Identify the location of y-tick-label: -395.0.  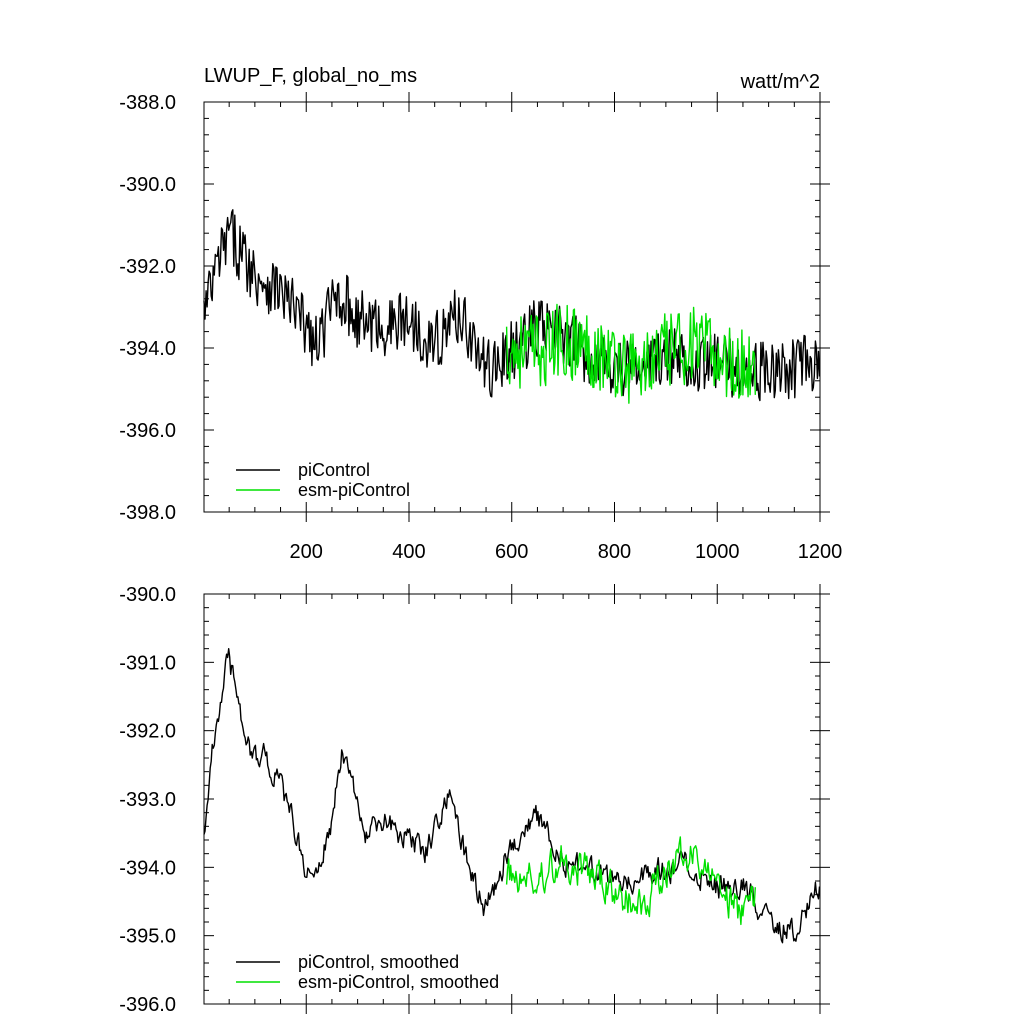
(147, 937).